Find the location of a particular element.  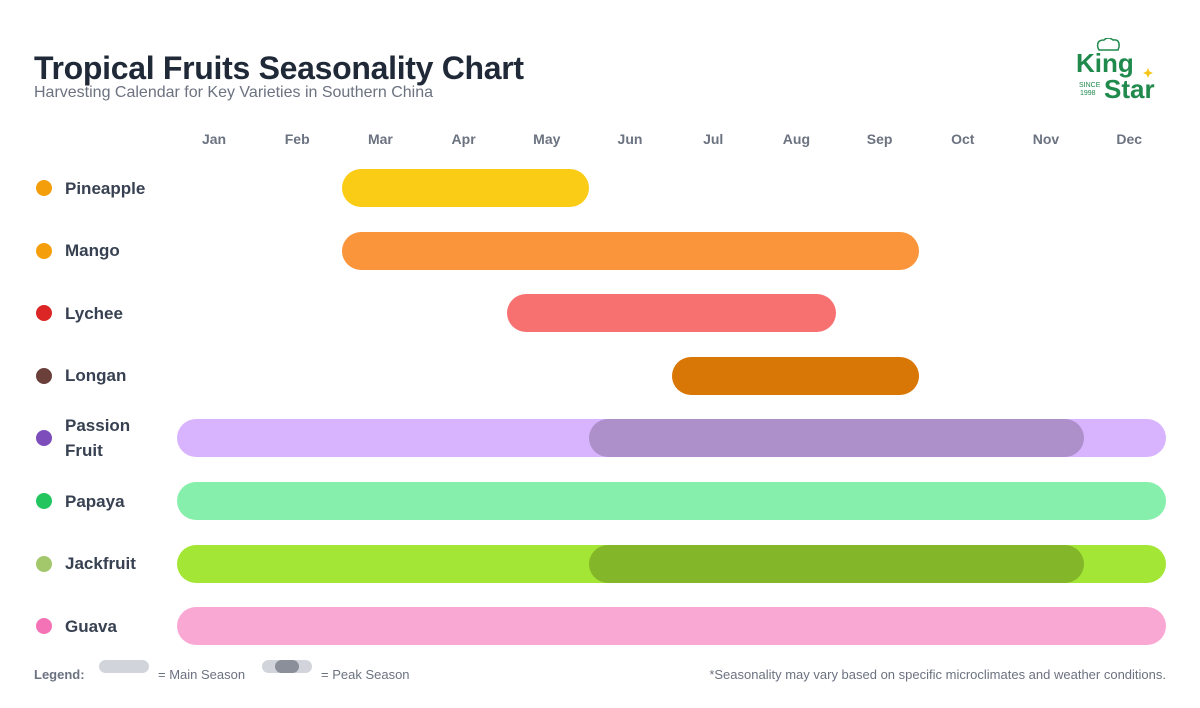

row-label: Lychee is located at coordinates (95, 313).